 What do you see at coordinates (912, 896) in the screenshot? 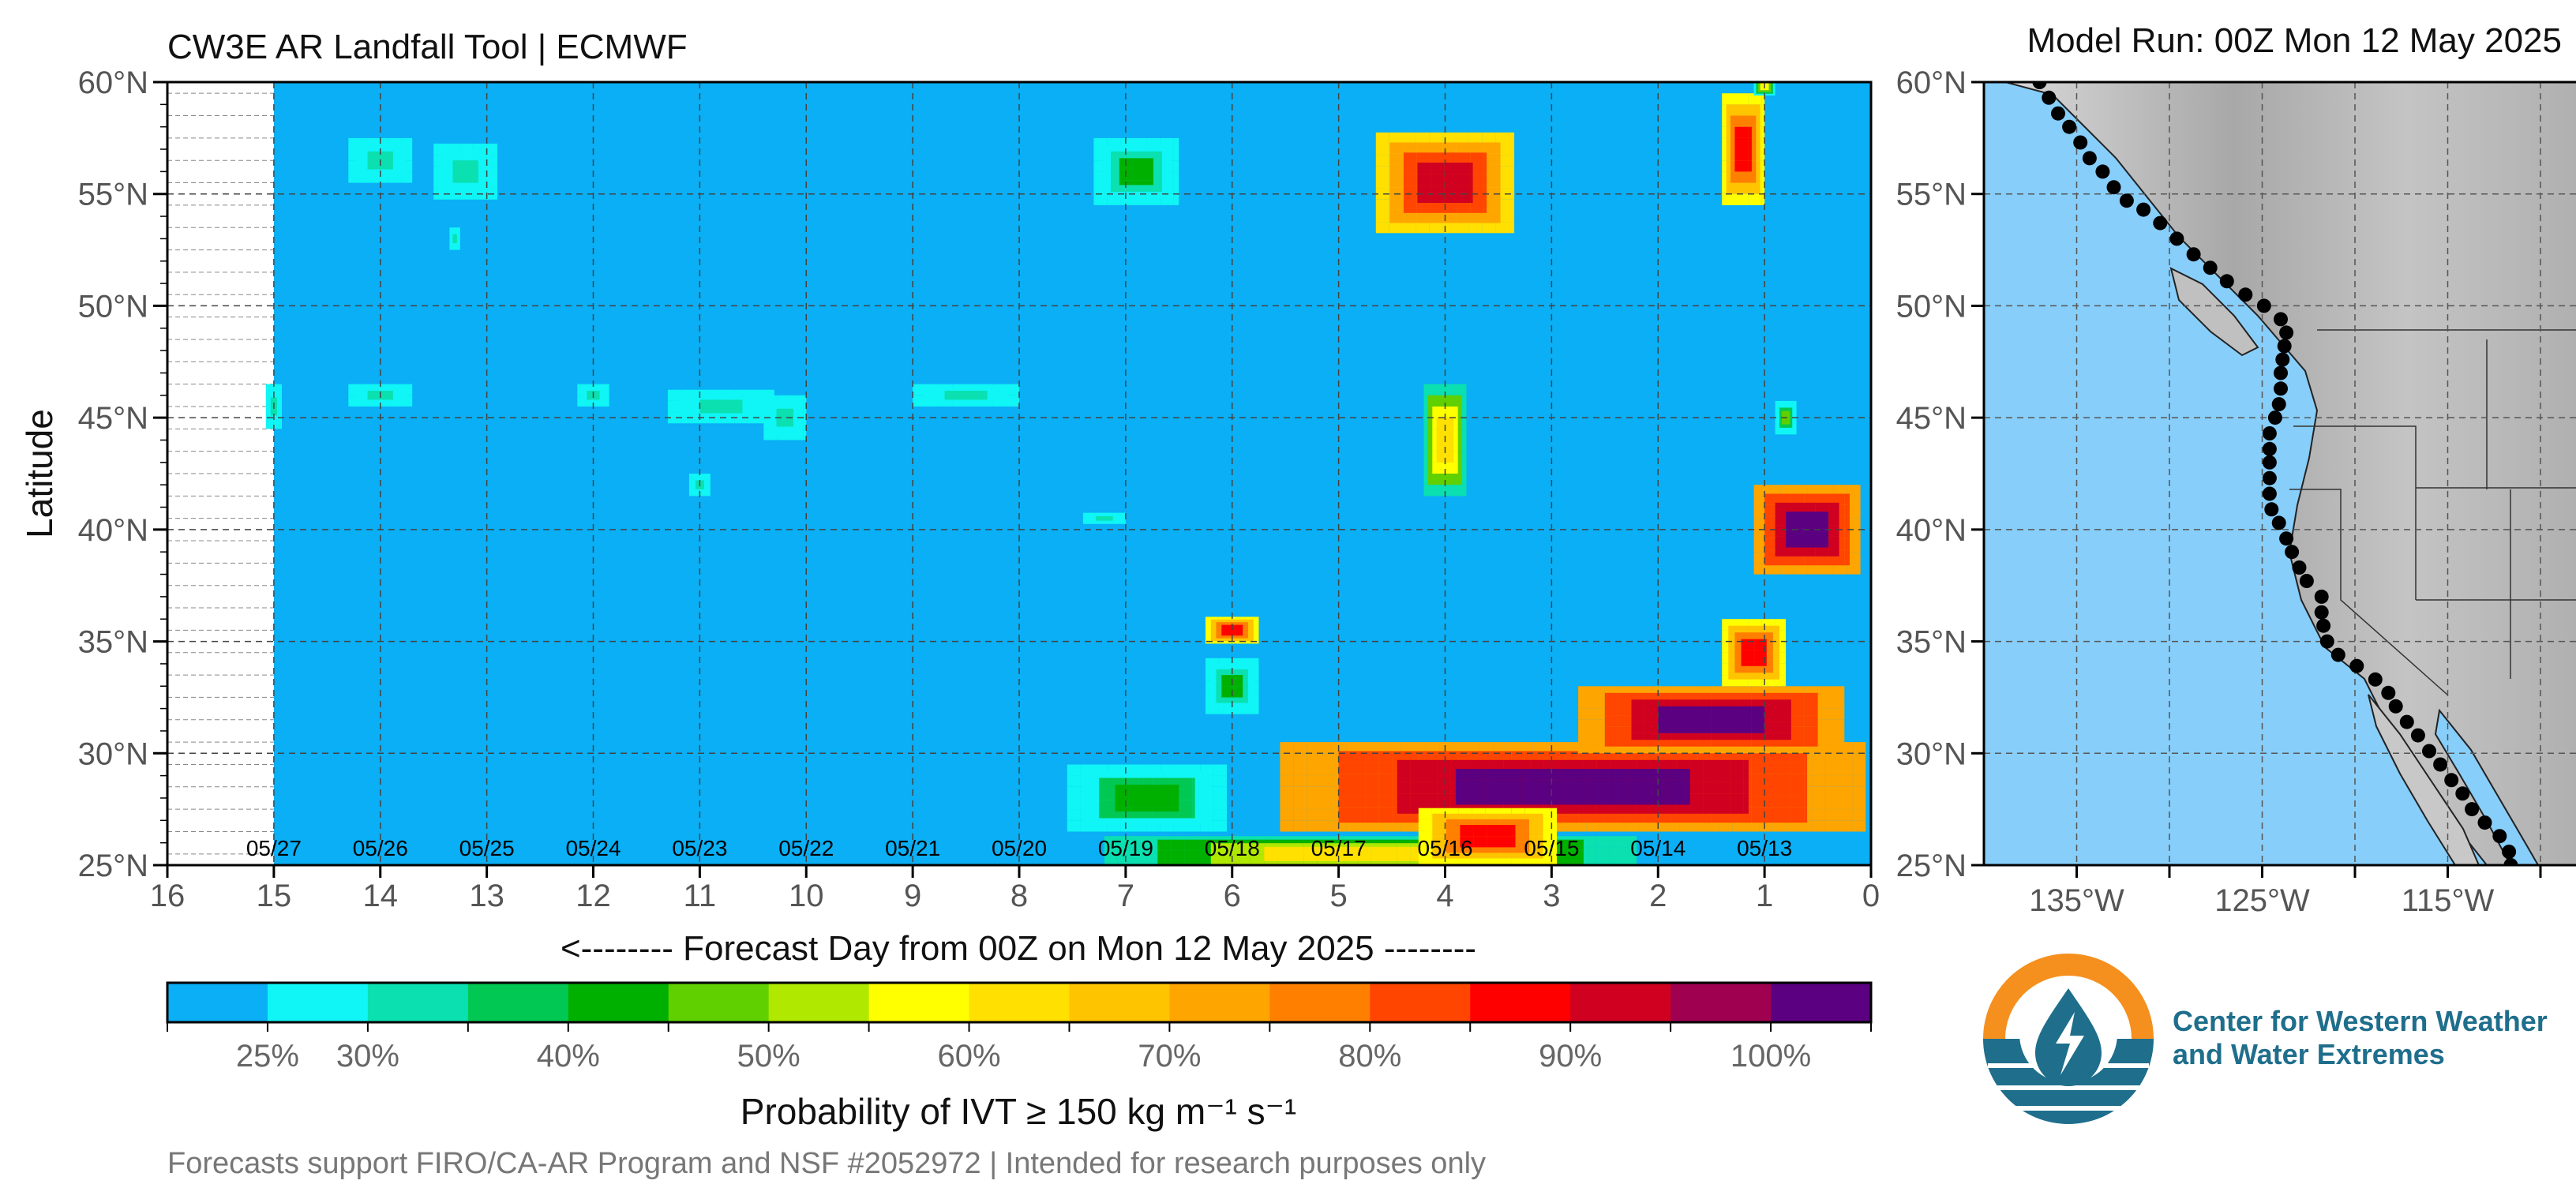
I see `x-tick-label: 9` at bounding box center [912, 896].